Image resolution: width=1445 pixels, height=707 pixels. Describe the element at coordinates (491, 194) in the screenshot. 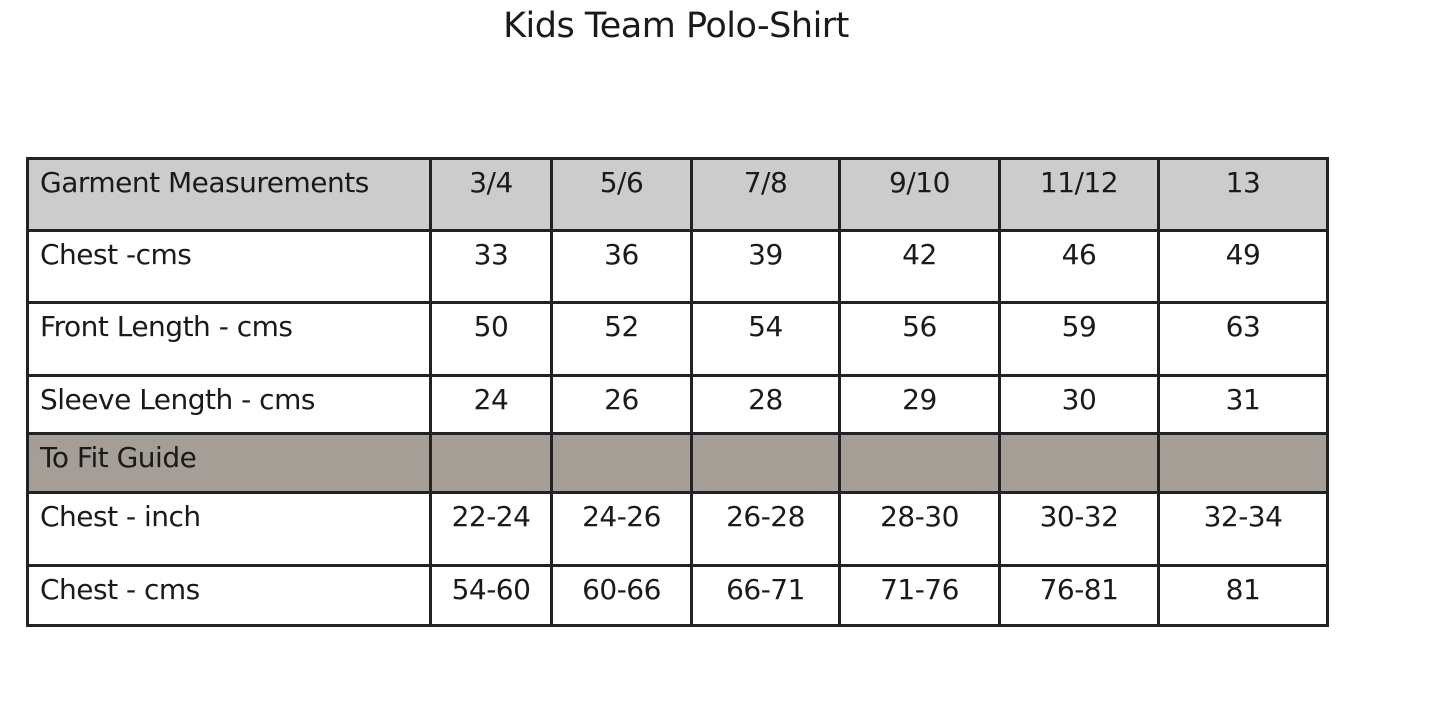

I see `table-cell: 3/4` at that location.